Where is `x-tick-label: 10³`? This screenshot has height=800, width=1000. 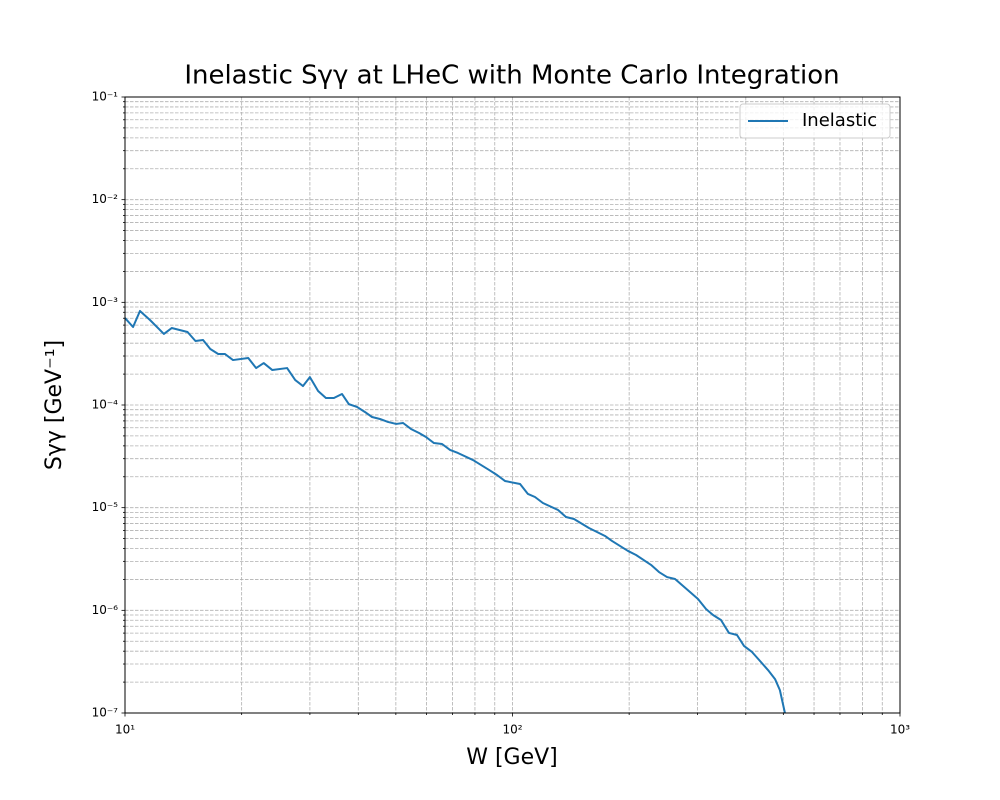 x-tick-label: 10³ is located at coordinates (900, 730).